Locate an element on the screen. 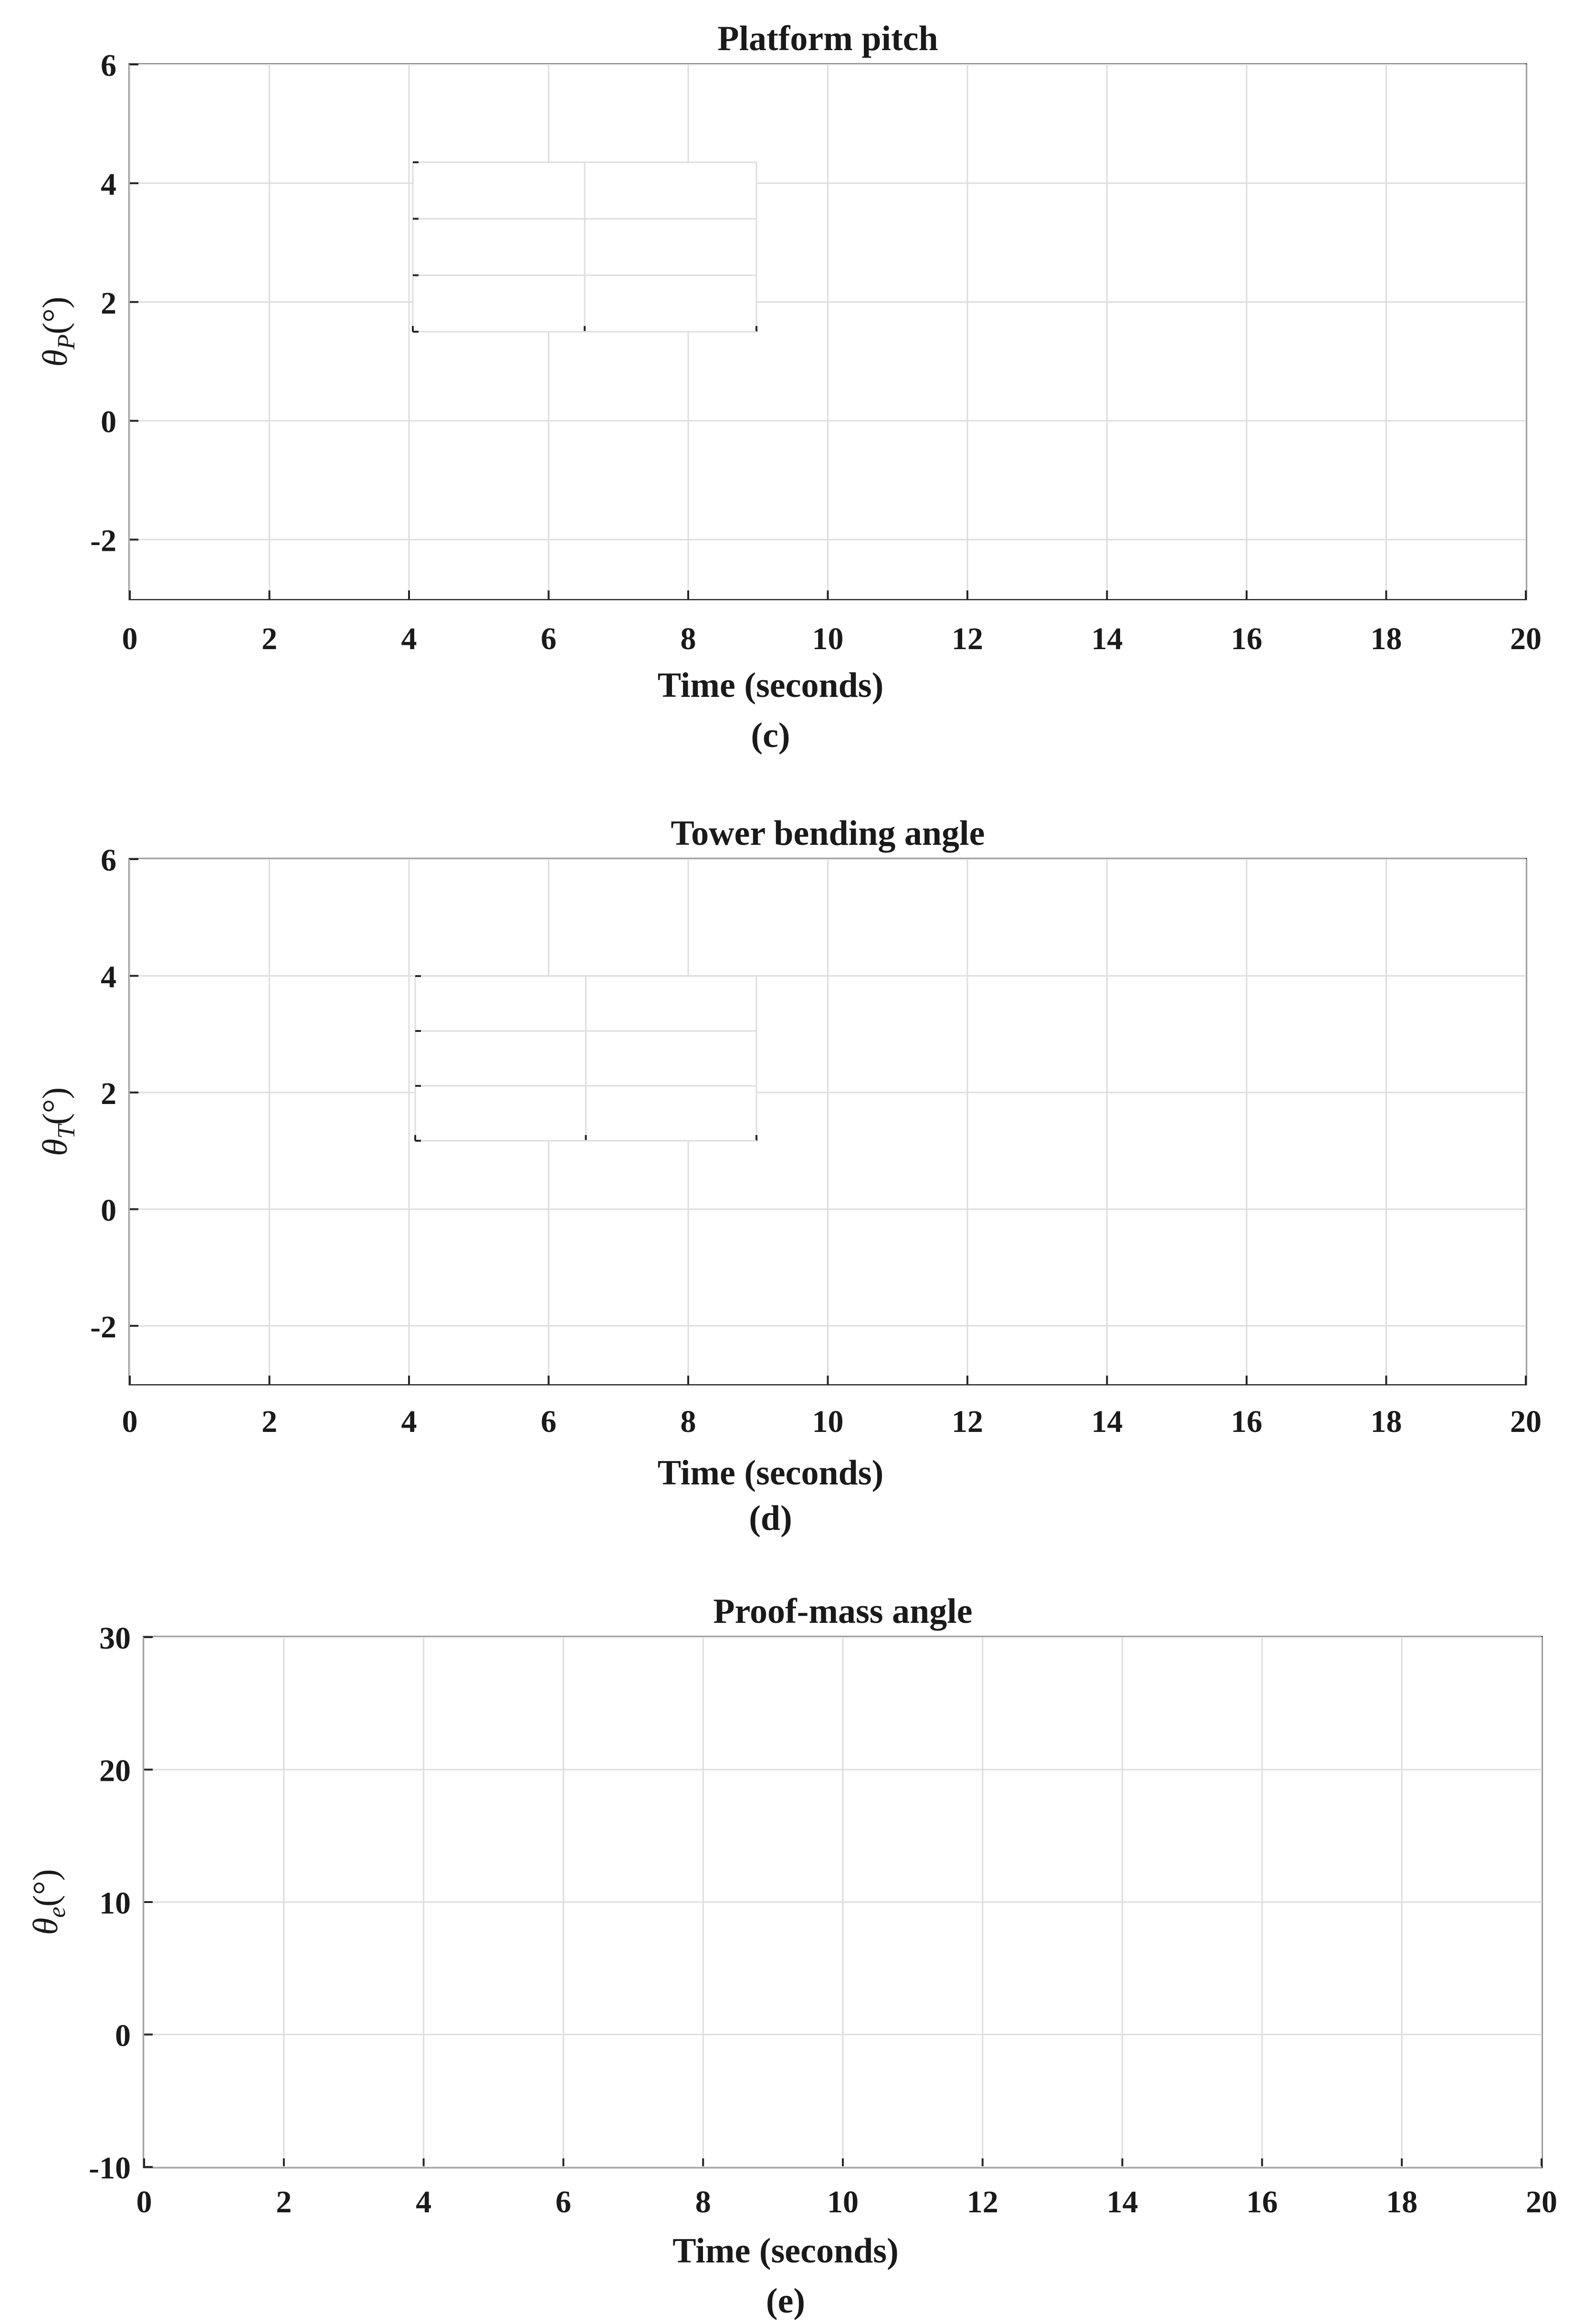  y-tick-label: 20 is located at coordinates (115, 1771).